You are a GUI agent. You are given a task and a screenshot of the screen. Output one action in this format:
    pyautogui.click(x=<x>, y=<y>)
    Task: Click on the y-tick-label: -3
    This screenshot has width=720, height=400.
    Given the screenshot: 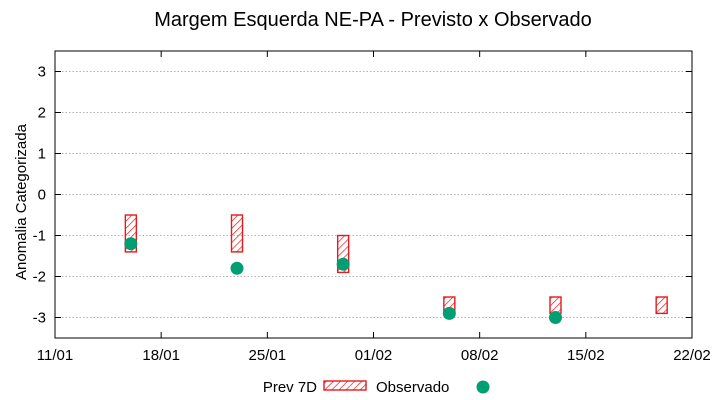 What is the action you would take?
    pyautogui.click(x=39, y=318)
    